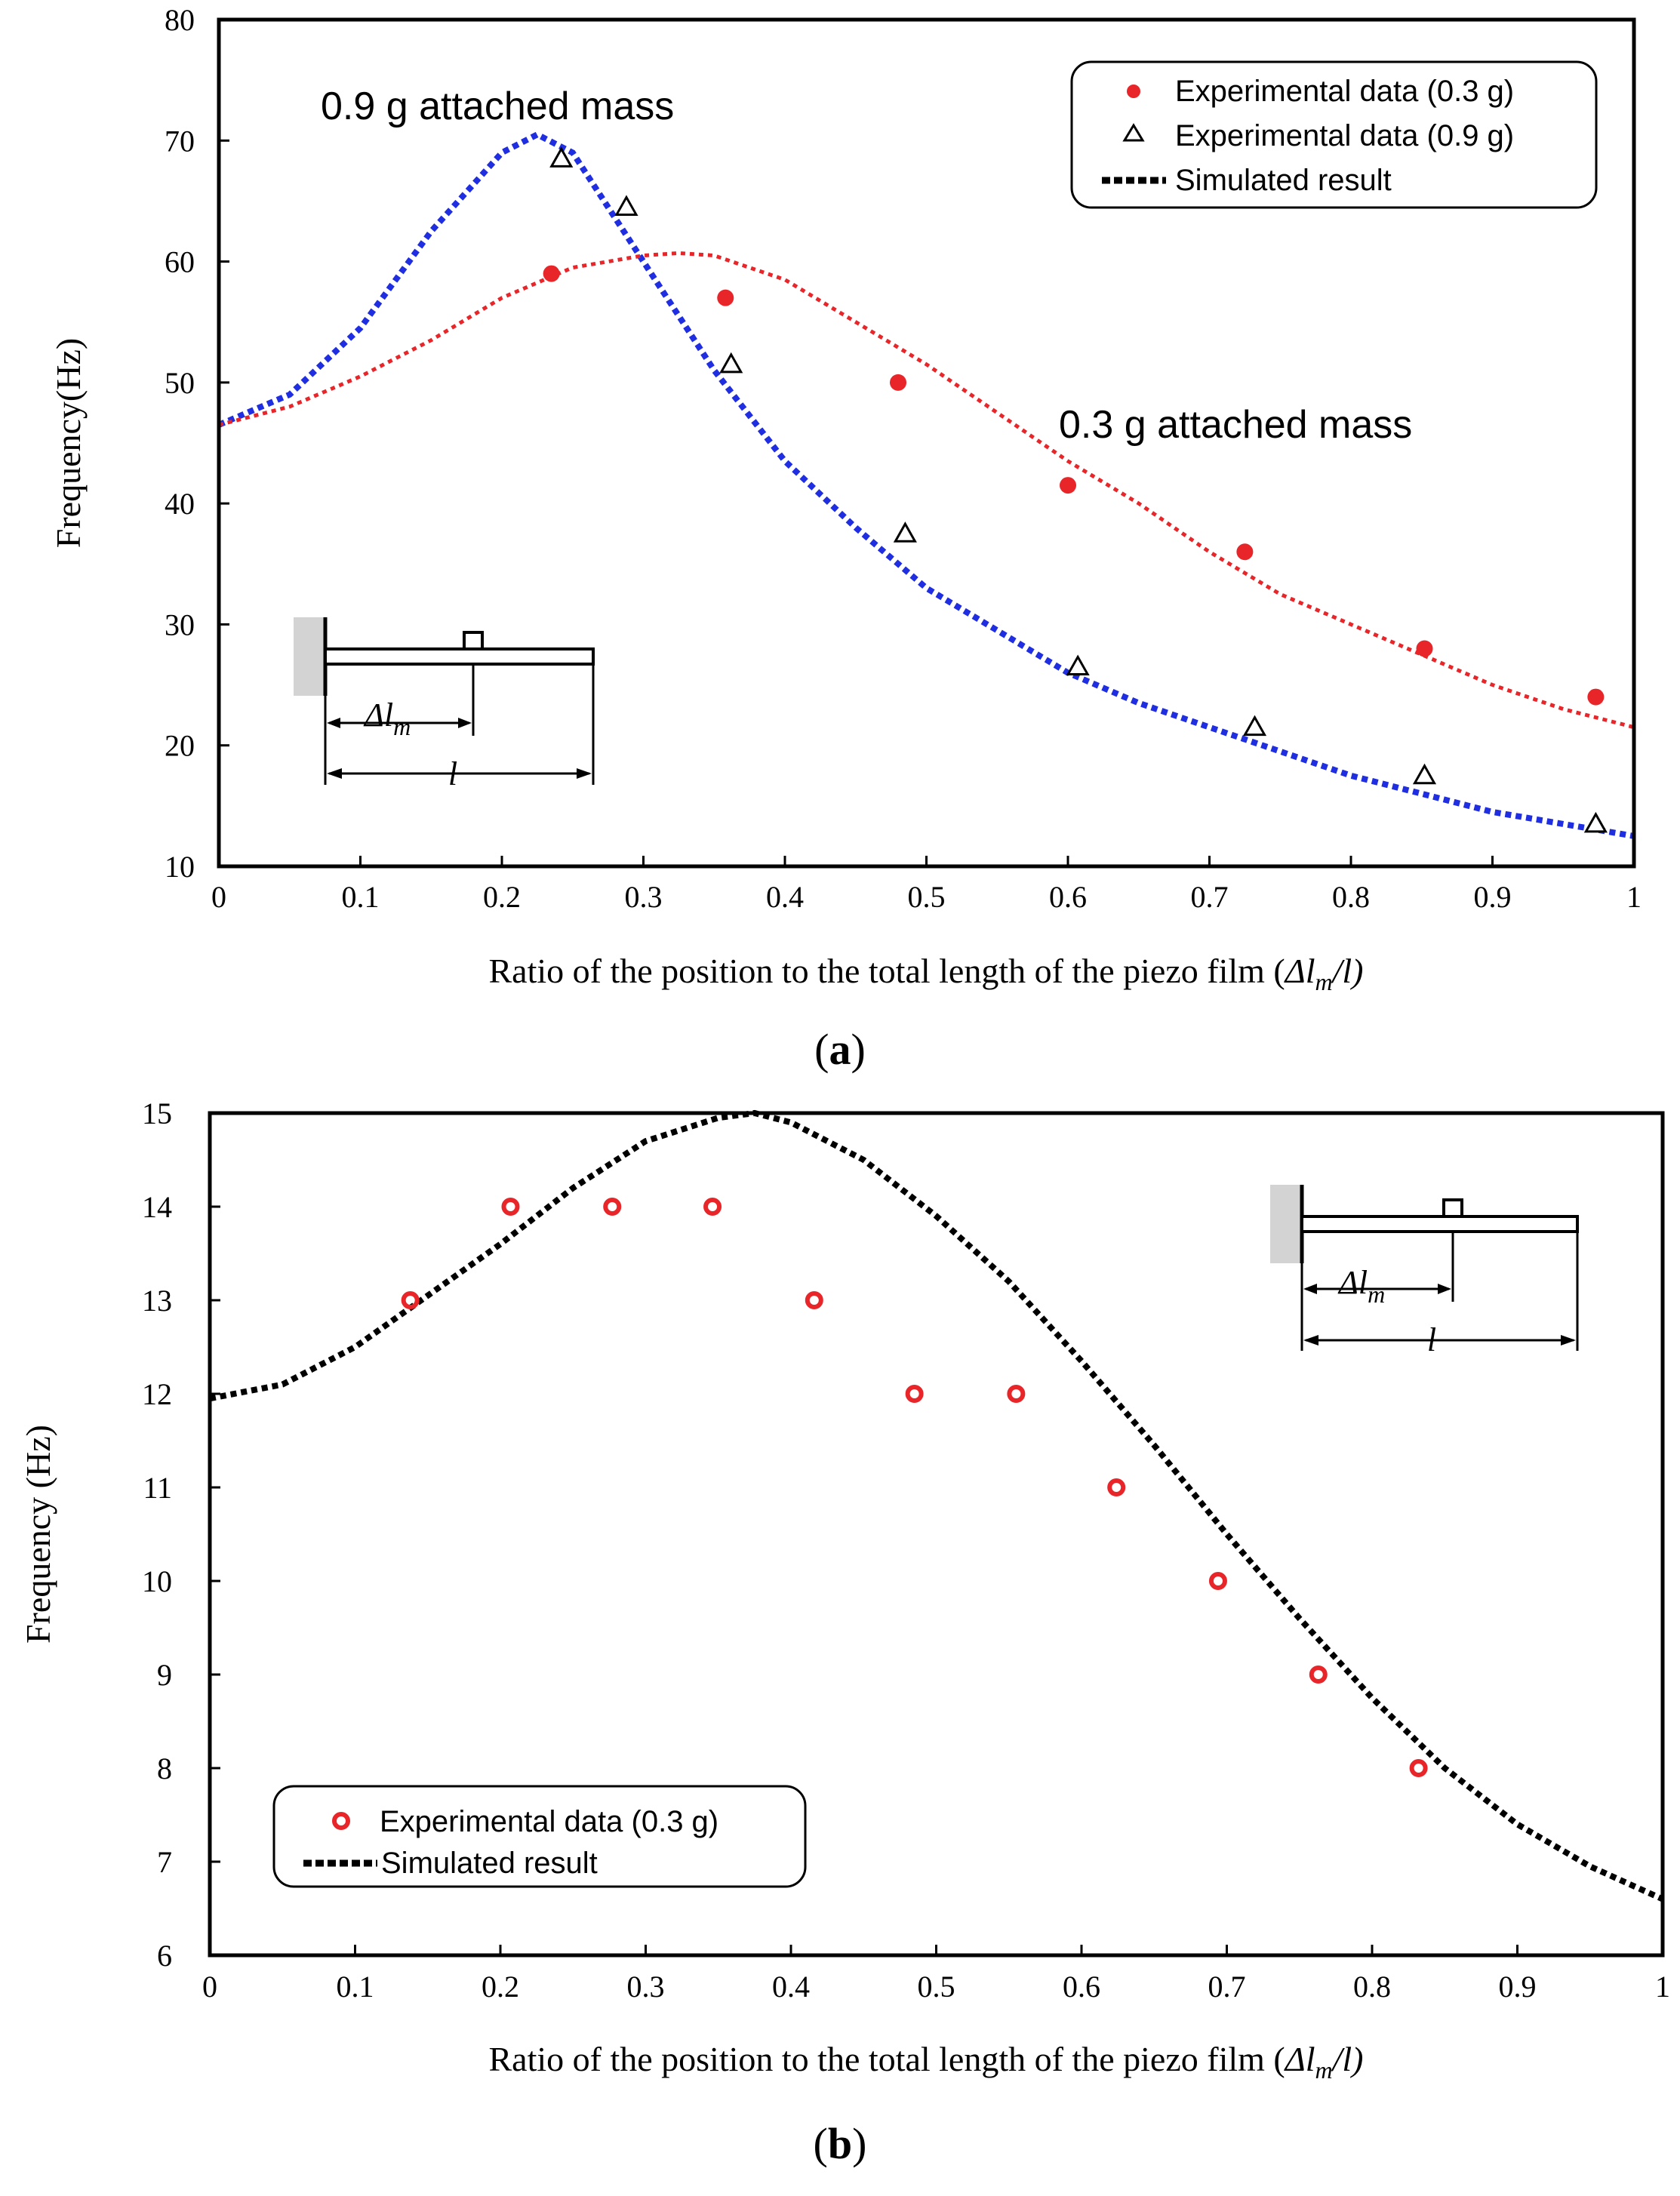 The height and width of the screenshot is (2196, 1680). Describe the element at coordinates (1424, 1271) in the screenshot. I see `b-cantilever-inset: Δlm l` at that location.